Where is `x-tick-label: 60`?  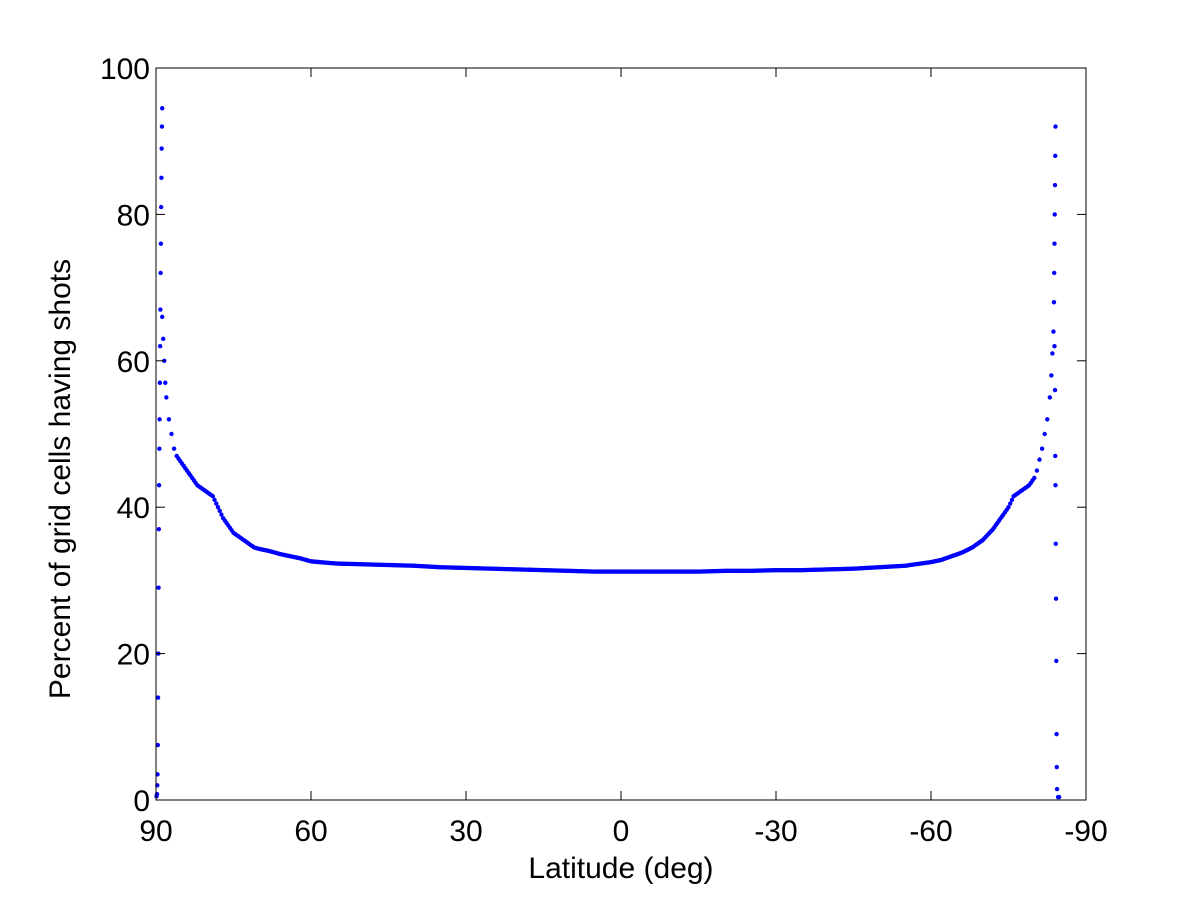 x-tick-label: 60 is located at coordinates (310, 831).